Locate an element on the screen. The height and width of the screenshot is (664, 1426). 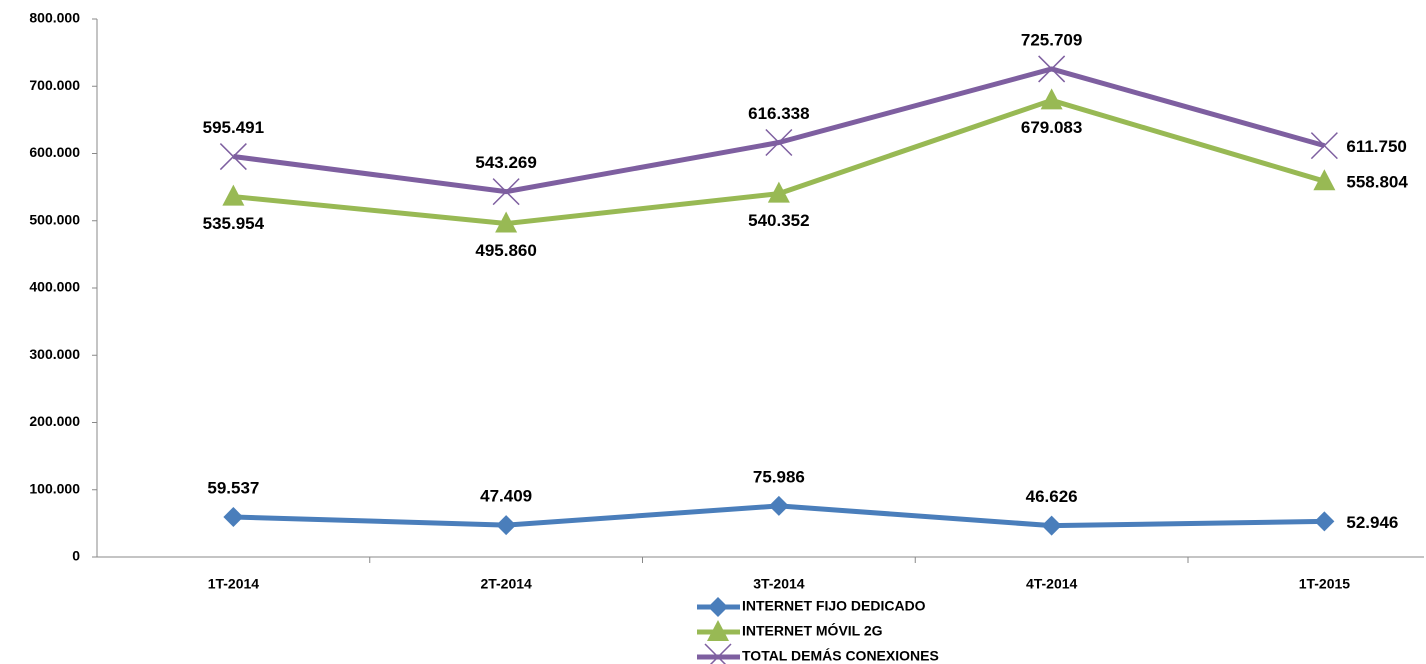
data-label: 75.986 is located at coordinates (779, 476).